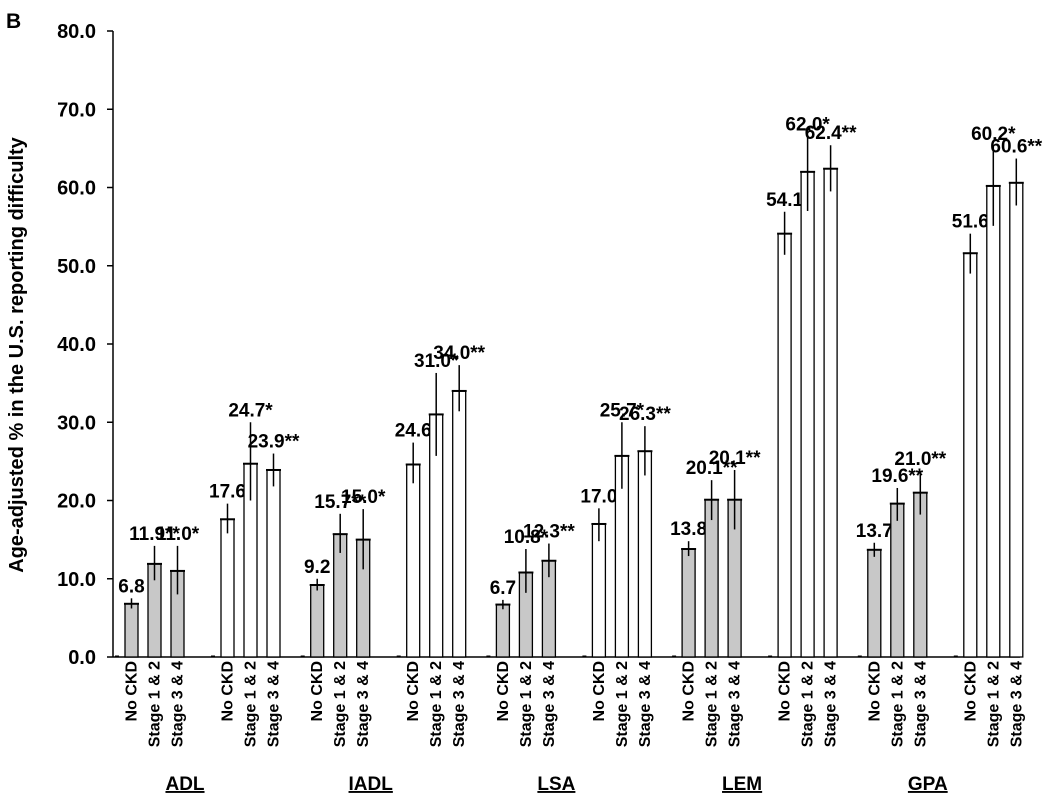  What do you see at coordinates (184, 784) in the screenshot?
I see `group-label-adl: ADL` at bounding box center [184, 784].